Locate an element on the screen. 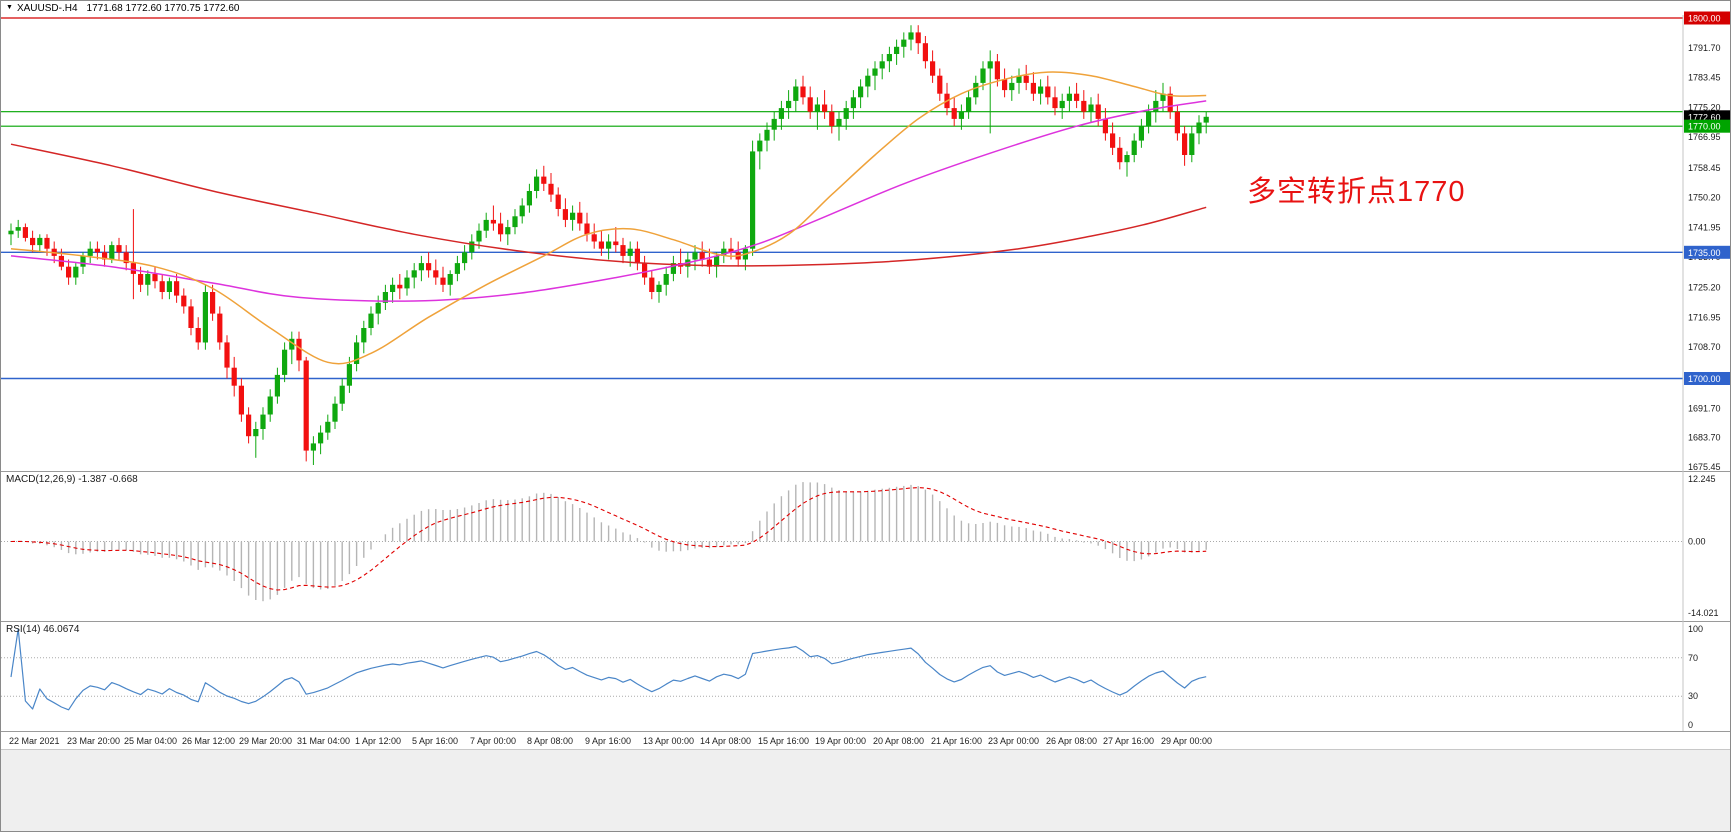 Image resolution: width=1731 pixels, height=832 pixels. macd-scale-label: 0.00 is located at coordinates (1697, 542).